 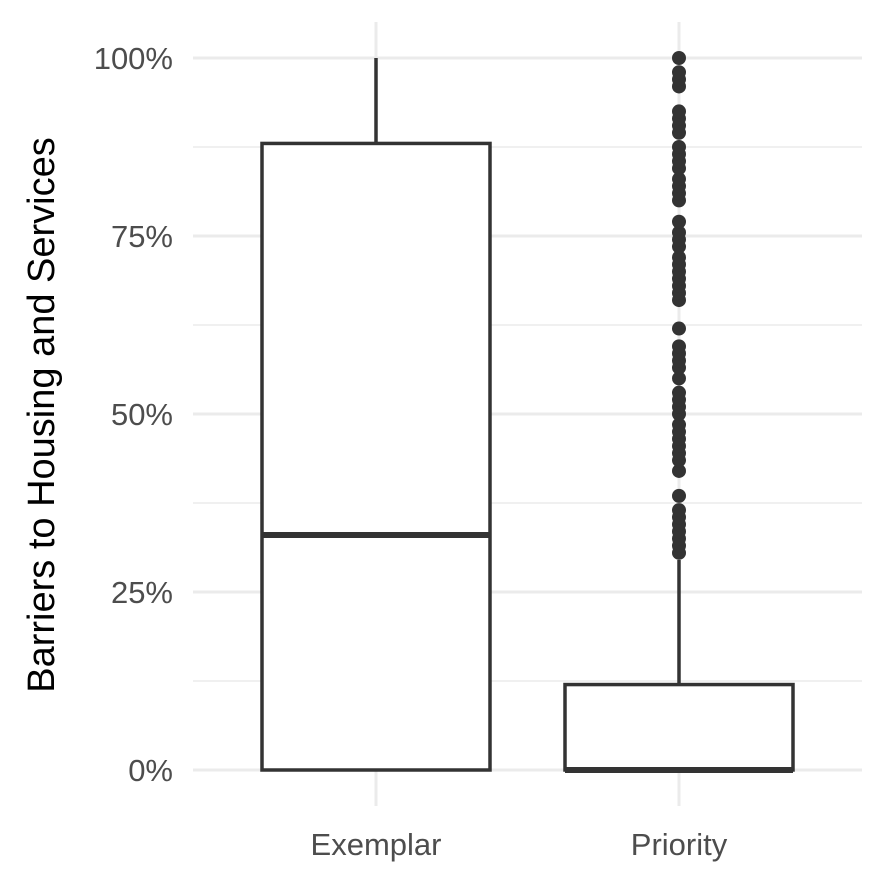 What do you see at coordinates (519, 844) in the screenshot?
I see `x-tick-labels: Exemplar Priority` at bounding box center [519, 844].